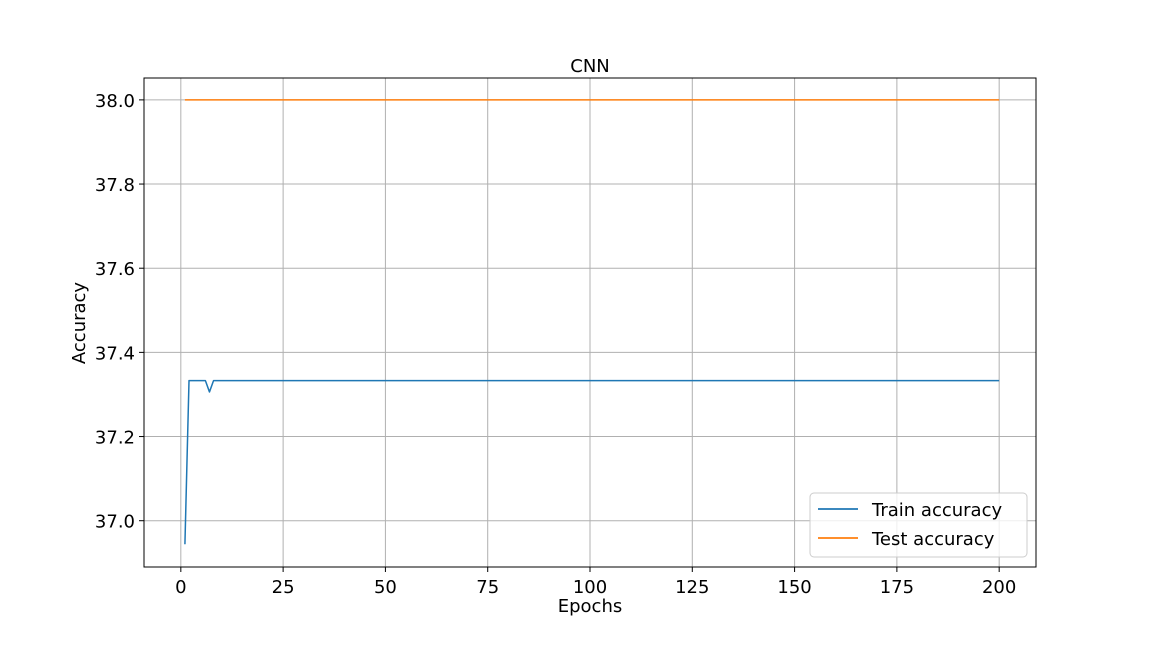  What do you see at coordinates (897, 587) in the screenshot?
I see `x-tick-label: 175` at bounding box center [897, 587].